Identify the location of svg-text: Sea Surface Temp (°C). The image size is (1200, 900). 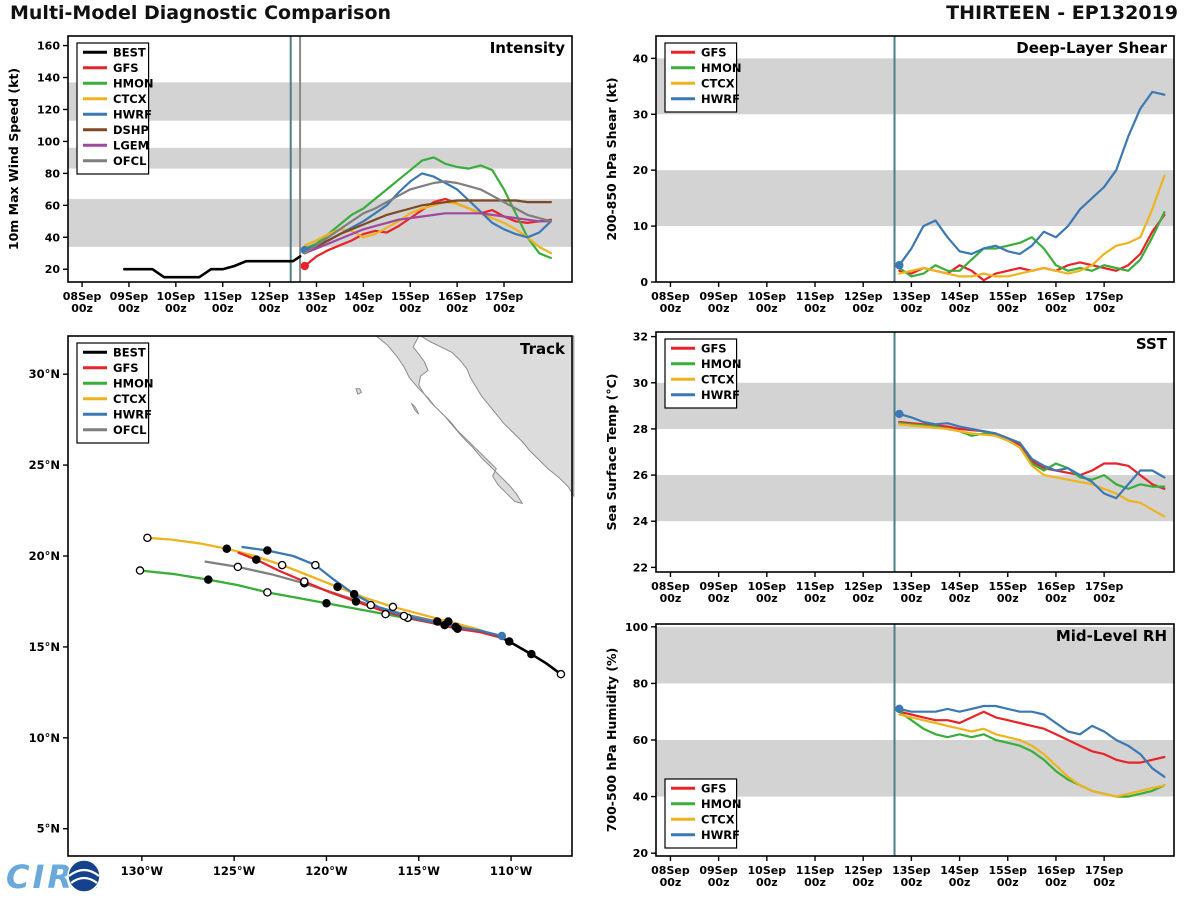
(611, 452).